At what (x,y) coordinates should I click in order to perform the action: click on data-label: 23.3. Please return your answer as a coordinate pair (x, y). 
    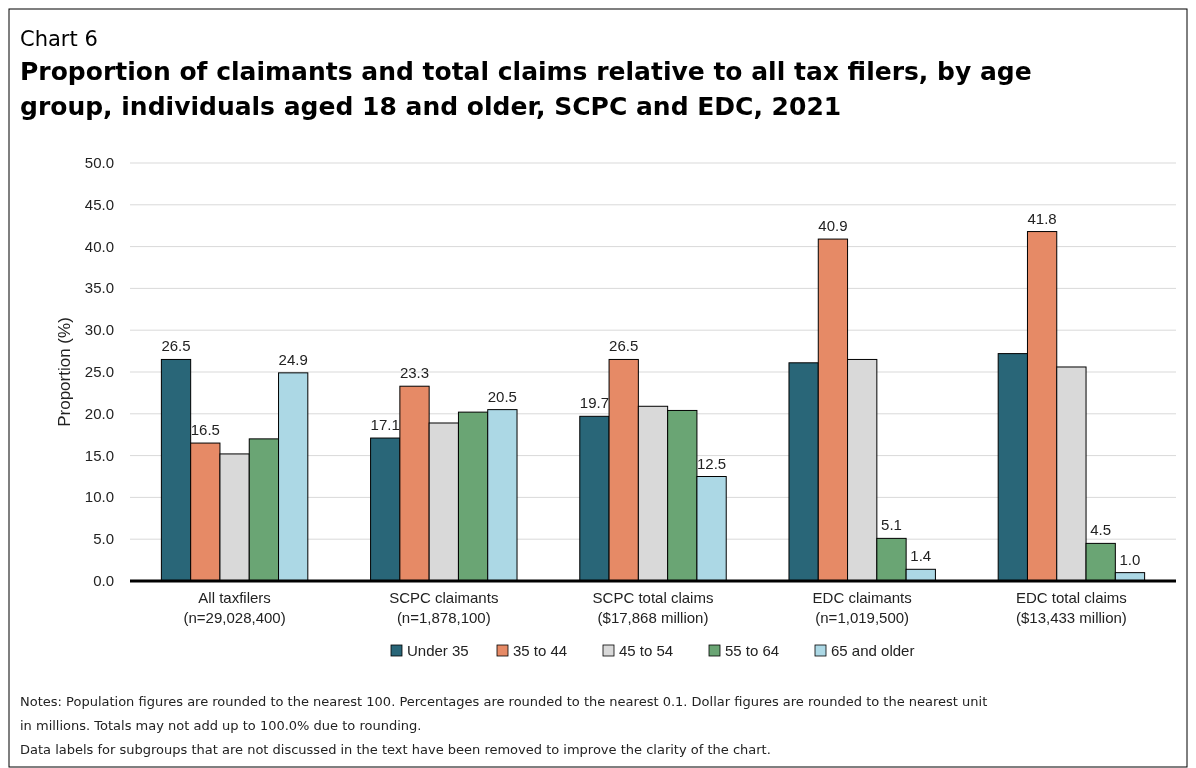
    Looking at the image, I should click on (414, 373).